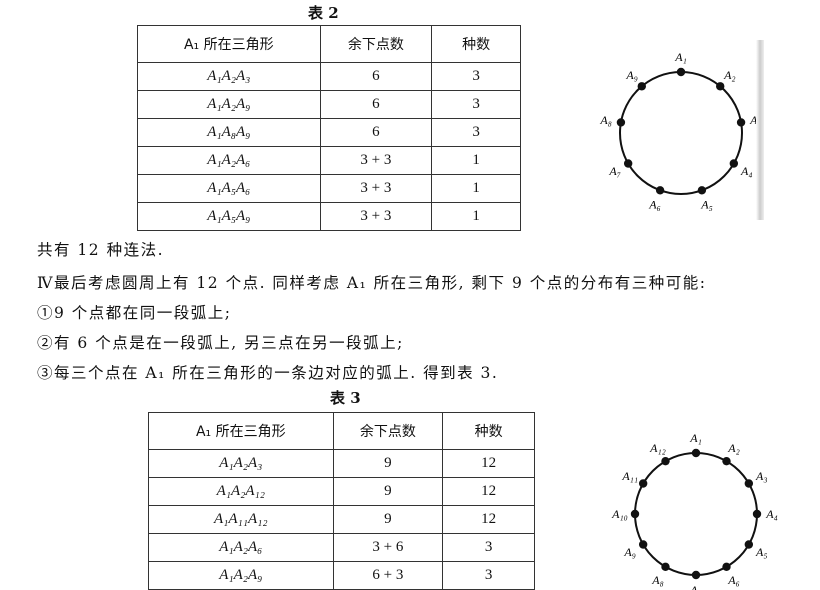 The width and height of the screenshot is (820, 590). What do you see at coordinates (619, 514) in the screenshot?
I see `point-label: A₁₀` at bounding box center [619, 514].